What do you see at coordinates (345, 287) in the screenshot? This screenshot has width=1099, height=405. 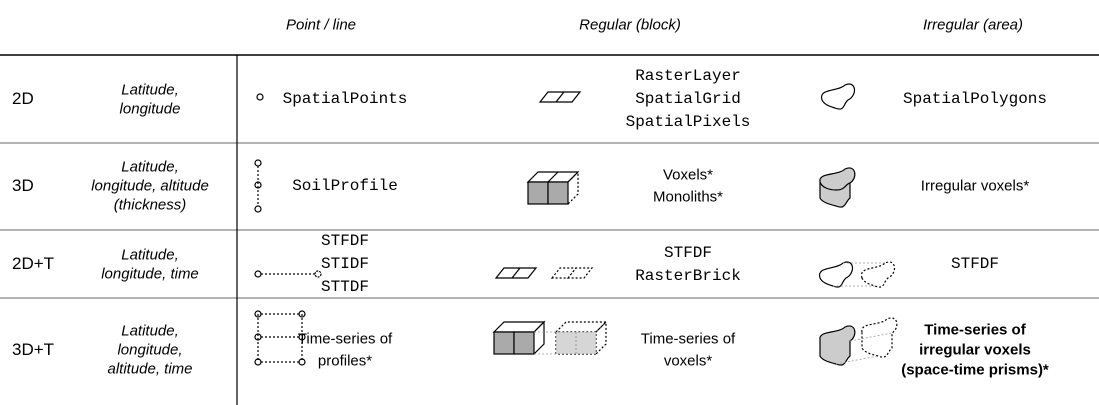 I see `class-name: STTDF` at bounding box center [345, 287].